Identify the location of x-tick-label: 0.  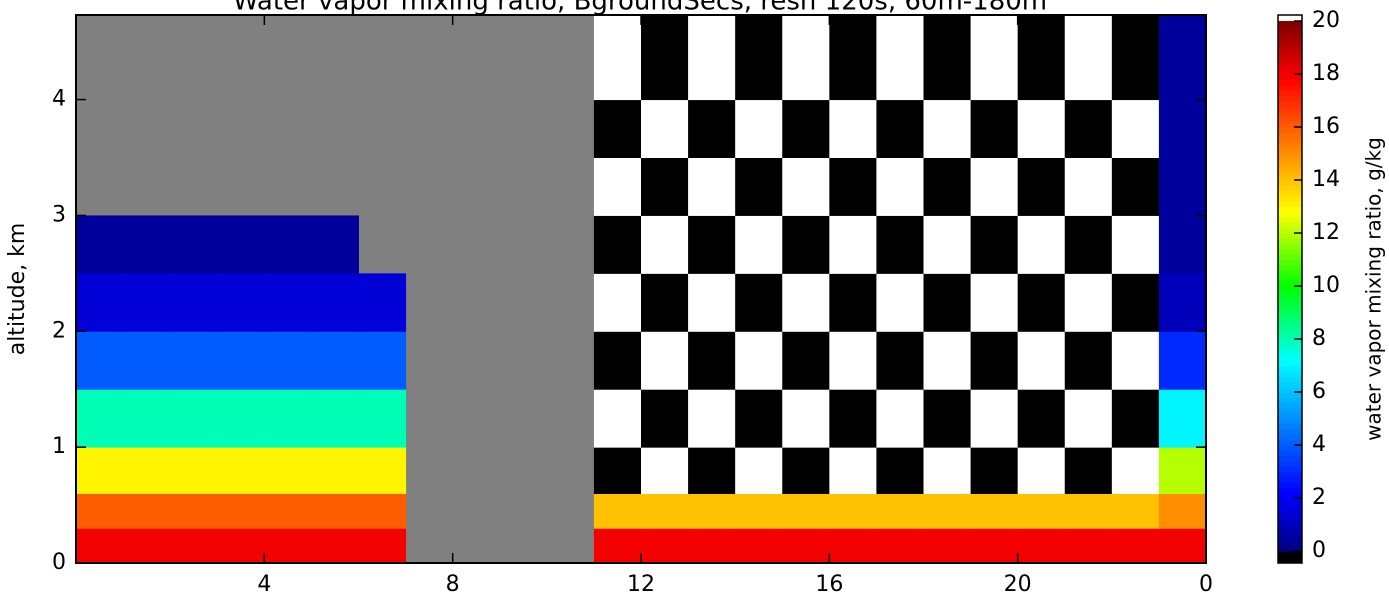
(1206, 584).